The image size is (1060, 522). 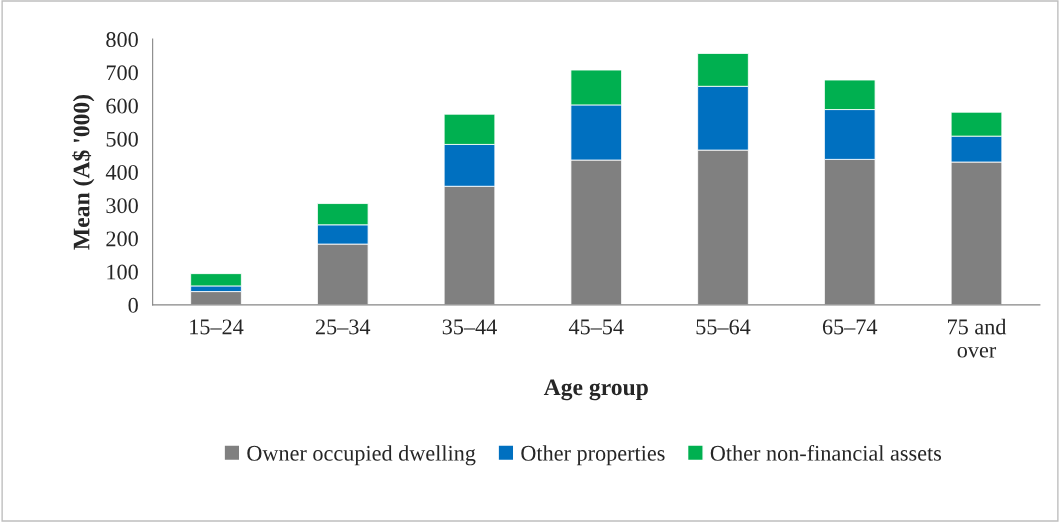 What do you see at coordinates (593, 455) in the screenshot?
I see `legend-label: Other properties` at bounding box center [593, 455].